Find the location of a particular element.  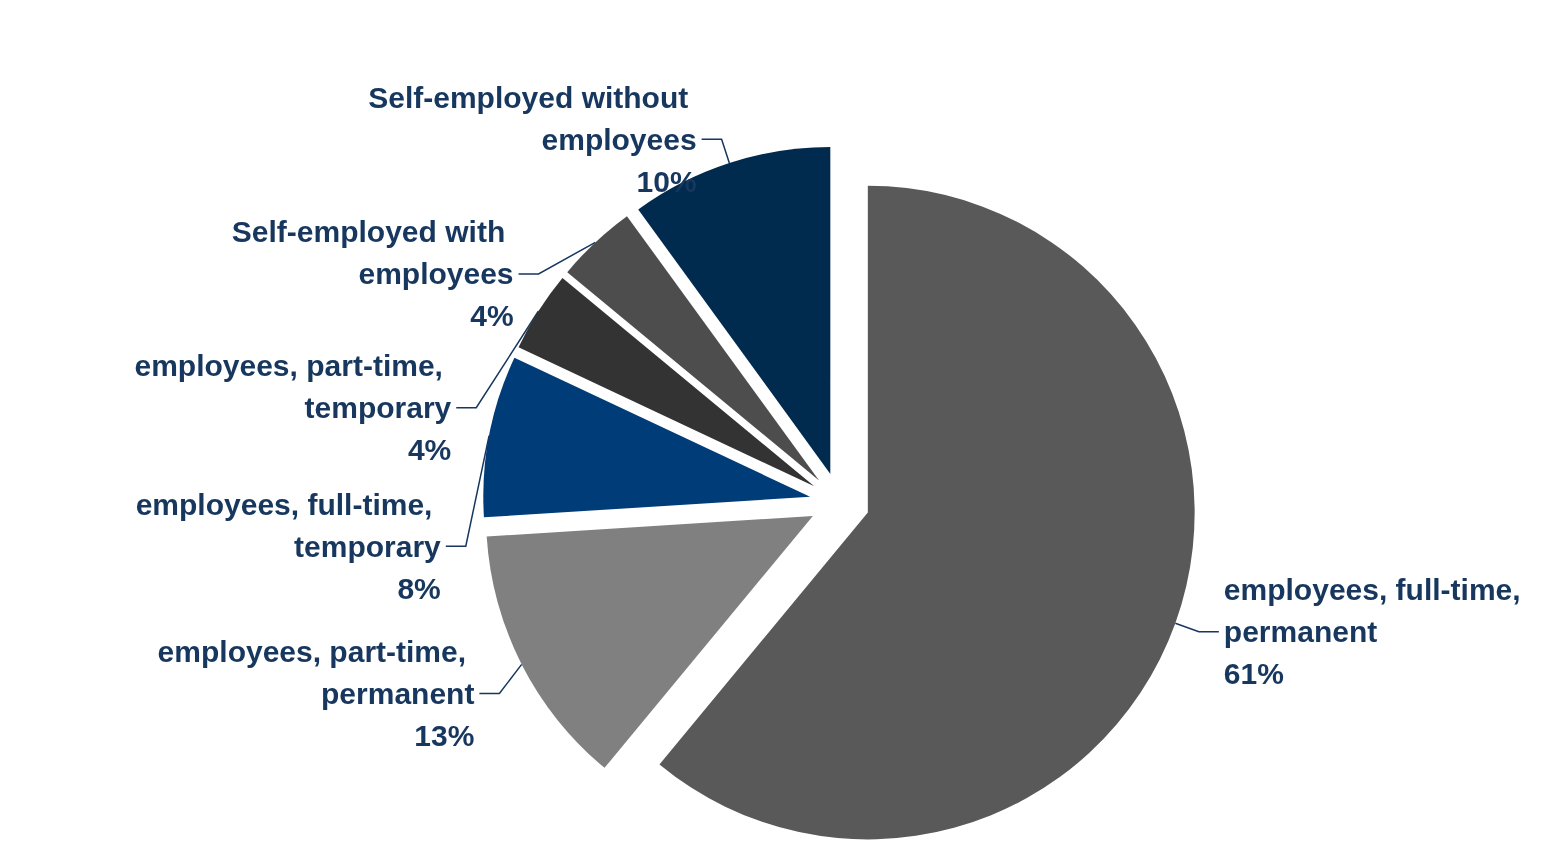

slice-label: employees, full-time, temporary is located at coordinates (288, 525).